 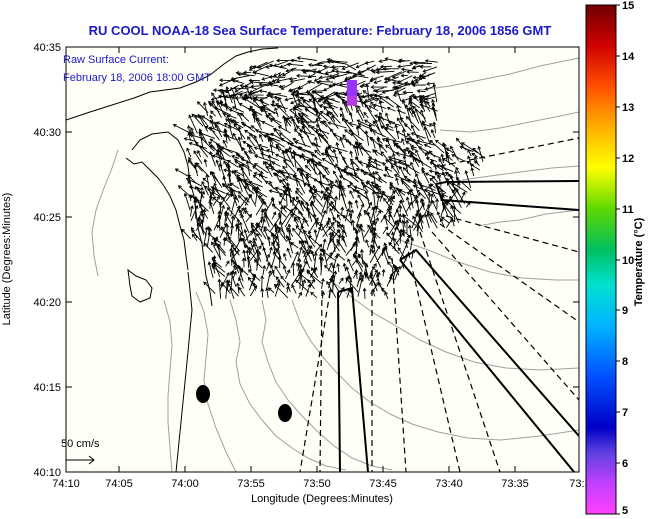 I want to click on colorbar-tick-label: 6, so click(x=625, y=464).